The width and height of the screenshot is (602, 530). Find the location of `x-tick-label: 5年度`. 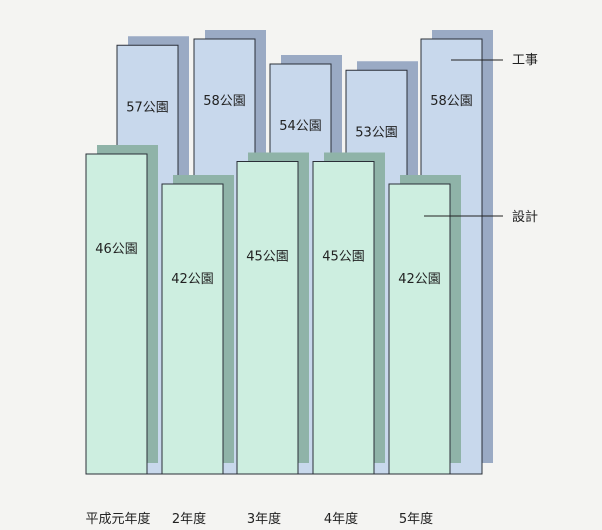

x-tick-label: 5年度 is located at coordinates (416, 519).